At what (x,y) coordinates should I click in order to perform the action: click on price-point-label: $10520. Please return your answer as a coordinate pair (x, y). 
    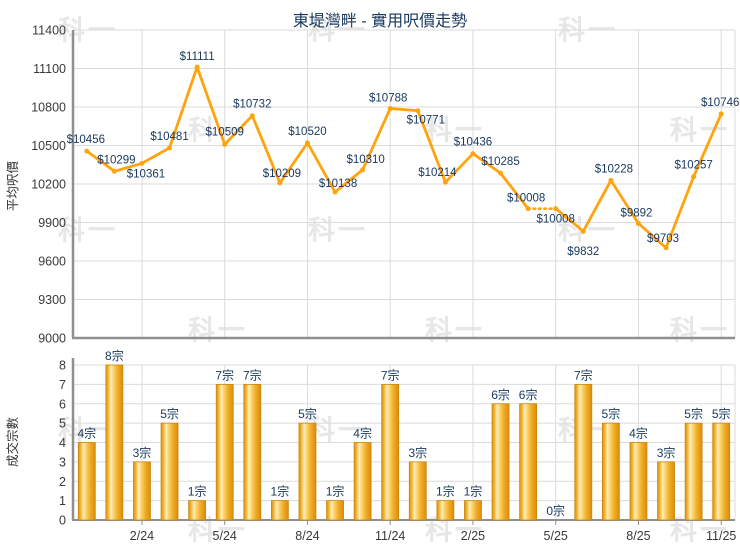
    Looking at the image, I should click on (307, 132).